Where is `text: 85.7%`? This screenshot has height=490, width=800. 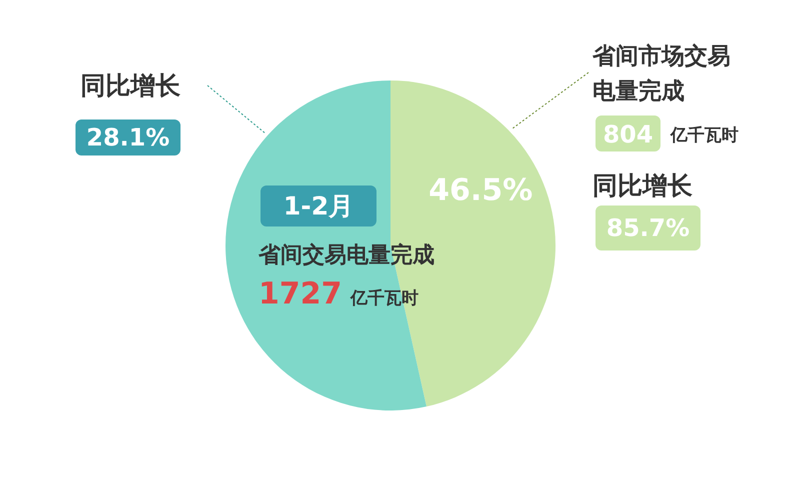 text: 85.7% is located at coordinates (648, 228).